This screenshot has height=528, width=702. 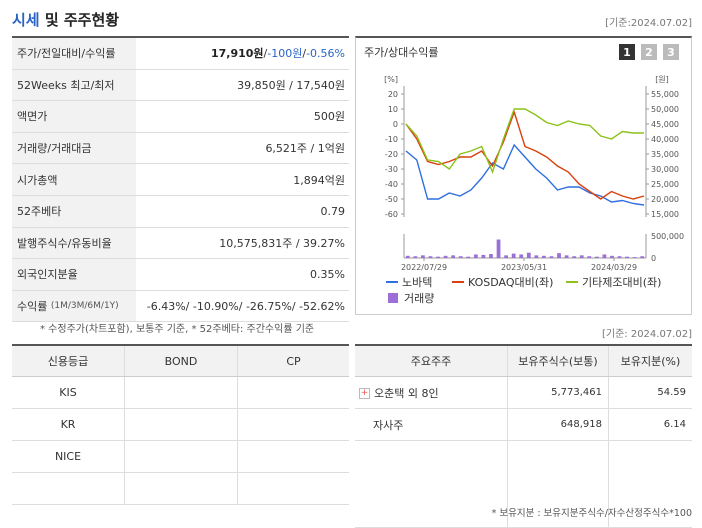 I want to click on credit-rating-table: 신용등급 BOND CP KIS KR NICE, so click(x=180, y=424).